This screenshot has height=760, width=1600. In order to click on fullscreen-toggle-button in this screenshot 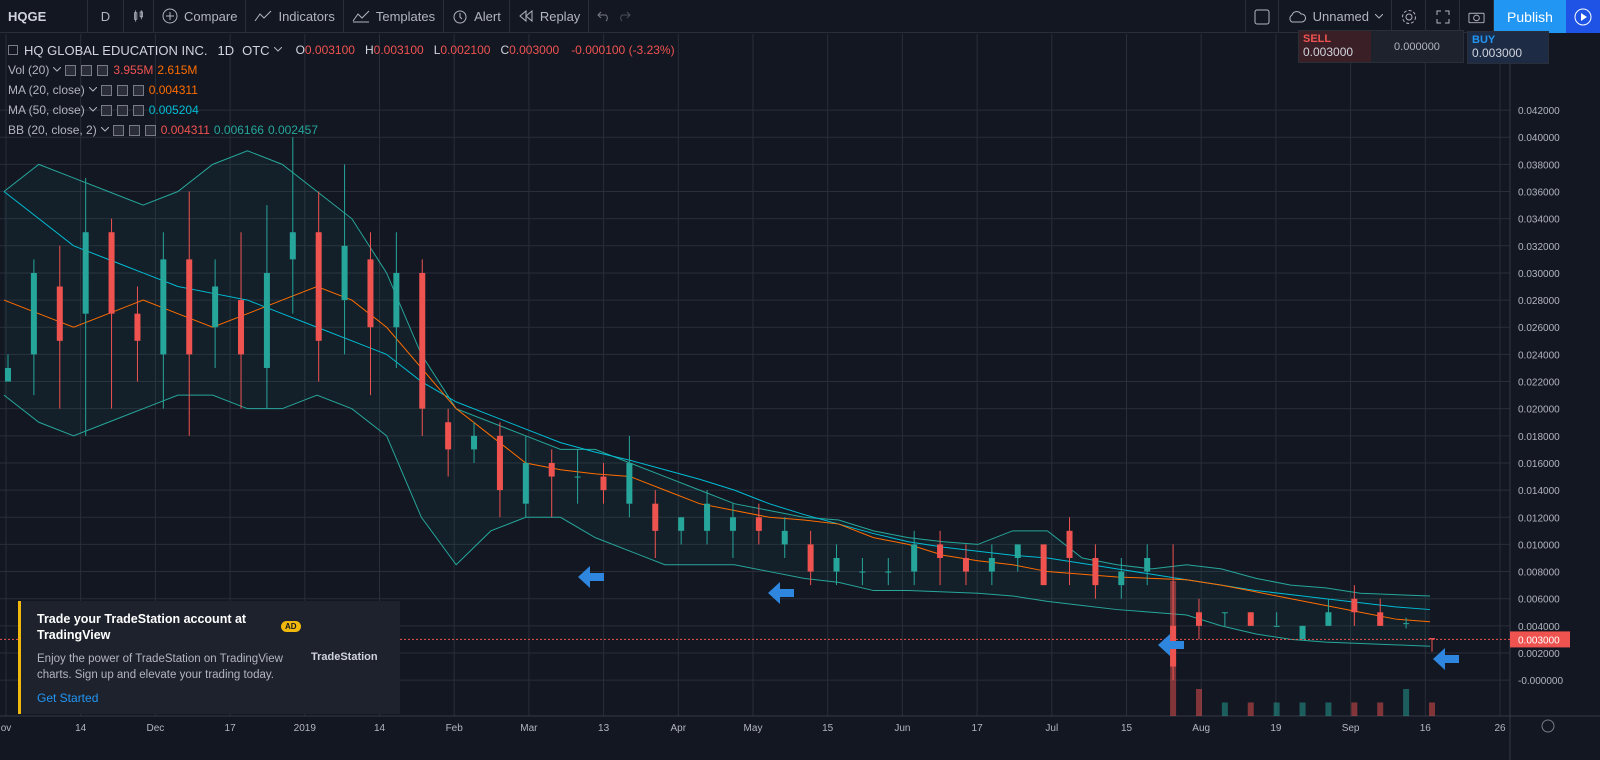, I will do `click(1261, 16)`.